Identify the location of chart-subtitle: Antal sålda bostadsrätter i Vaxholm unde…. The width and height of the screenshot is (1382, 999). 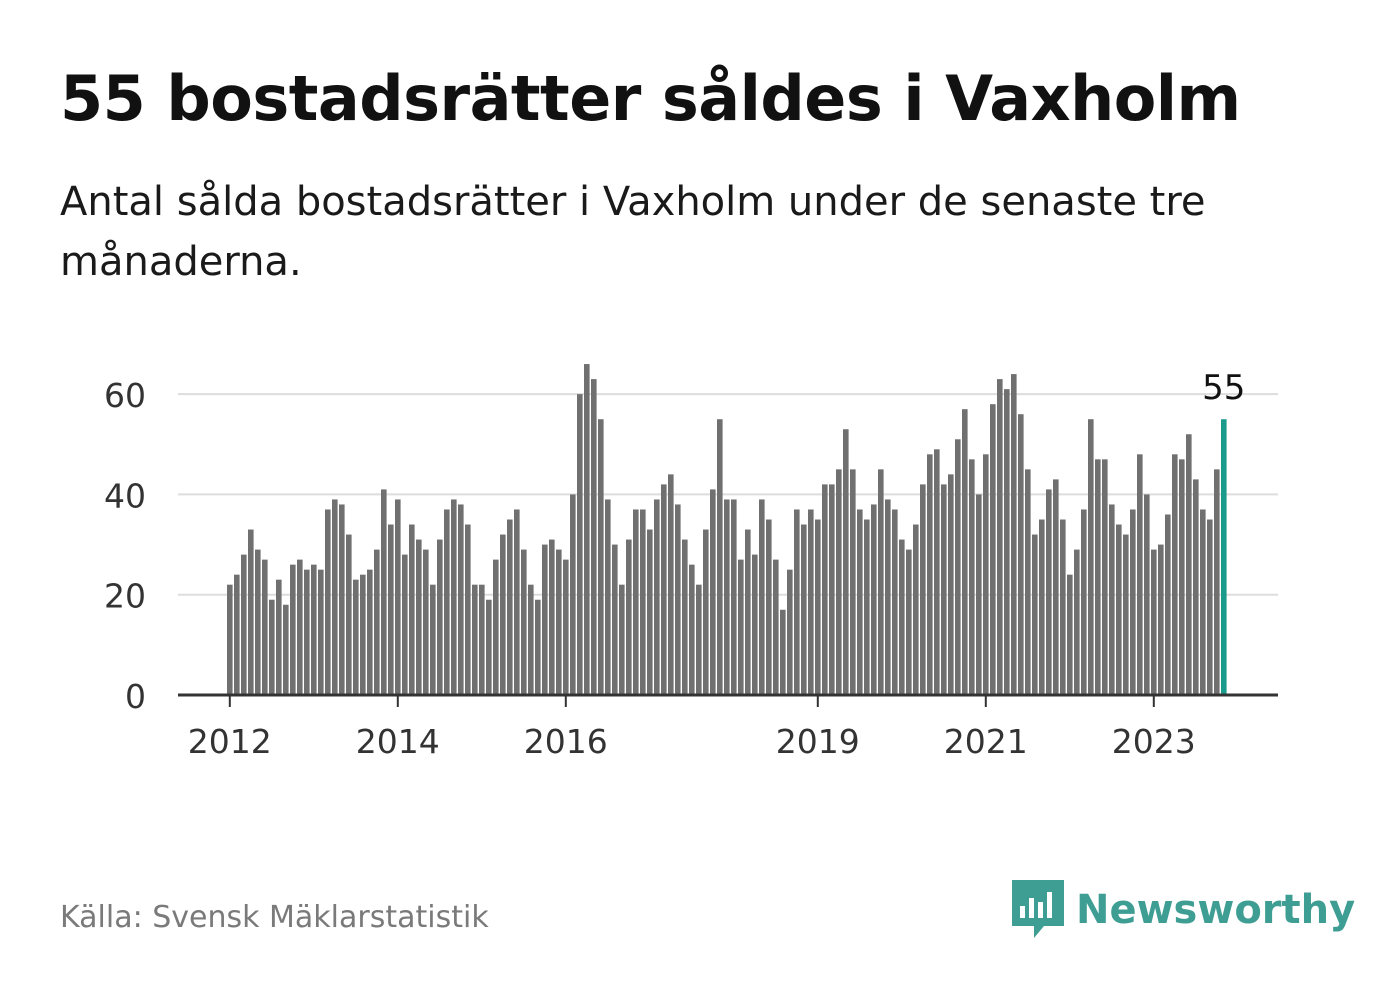
(633, 232).